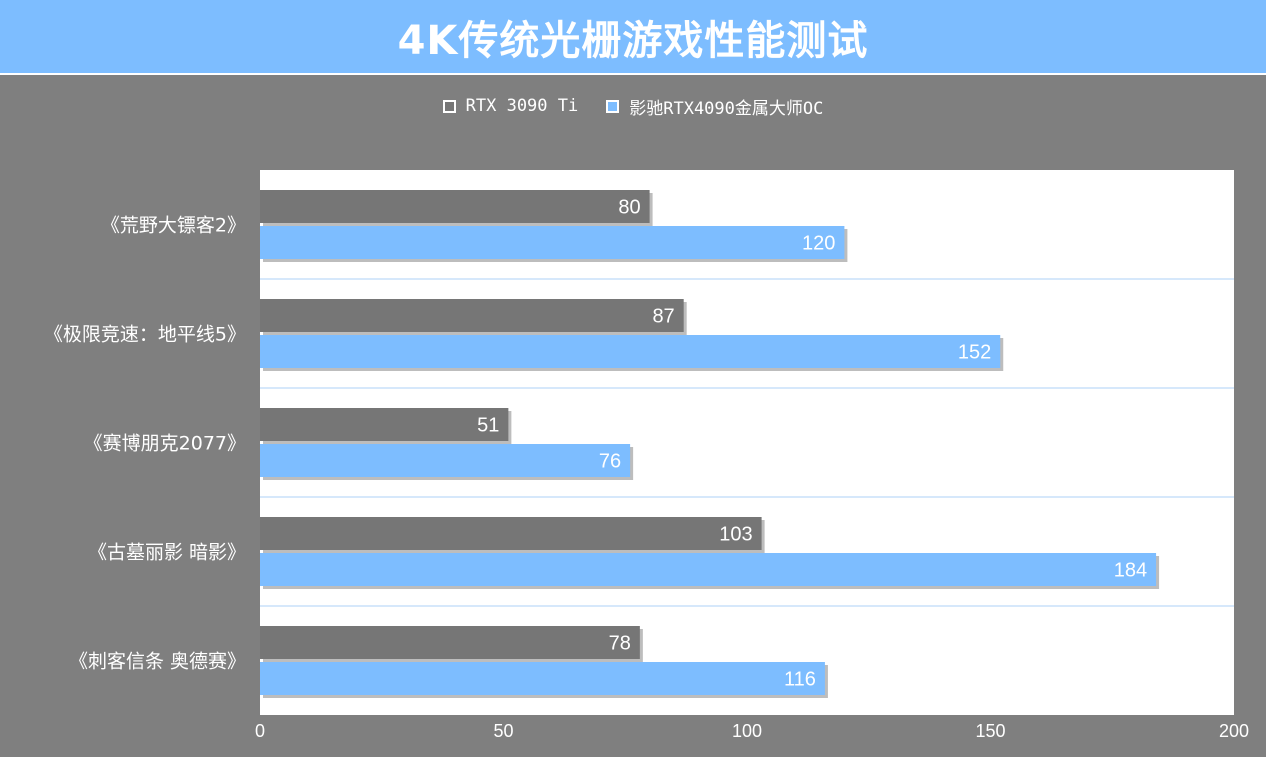  Describe the element at coordinates (735, 535) in the screenshot. I see `data-label: 103` at that location.